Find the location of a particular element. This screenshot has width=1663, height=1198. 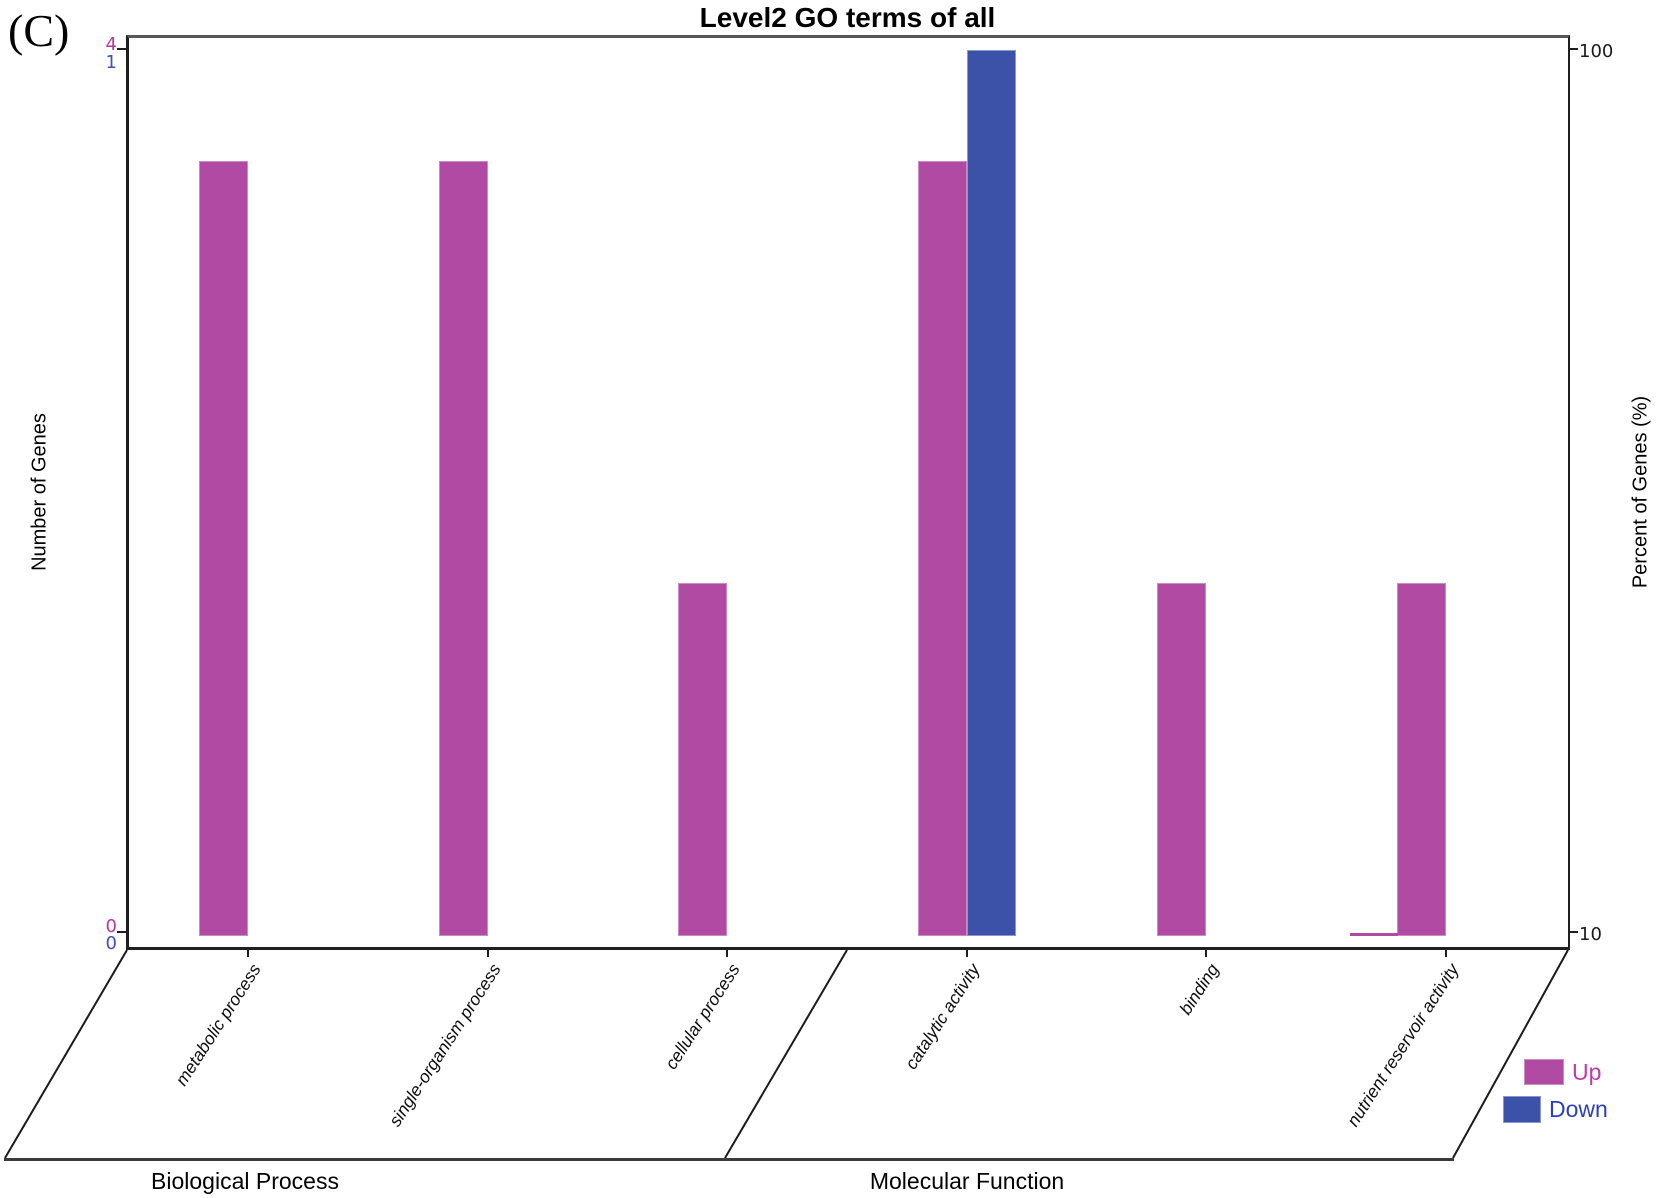

category-tickmark-metabolic-process is located at coordinates (248, 953).